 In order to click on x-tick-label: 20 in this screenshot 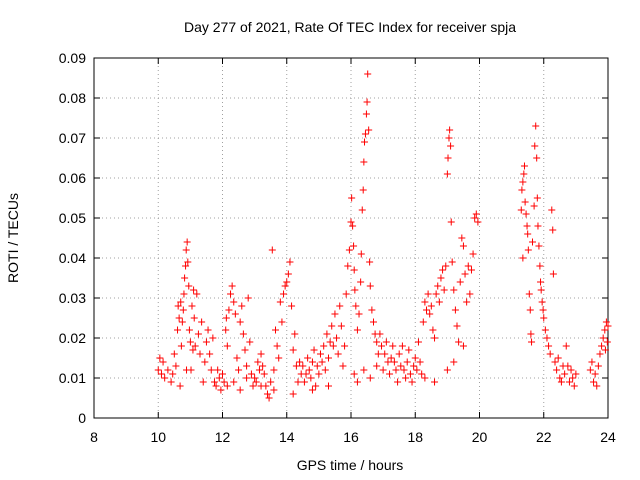, I will do `click(480, 437)`.